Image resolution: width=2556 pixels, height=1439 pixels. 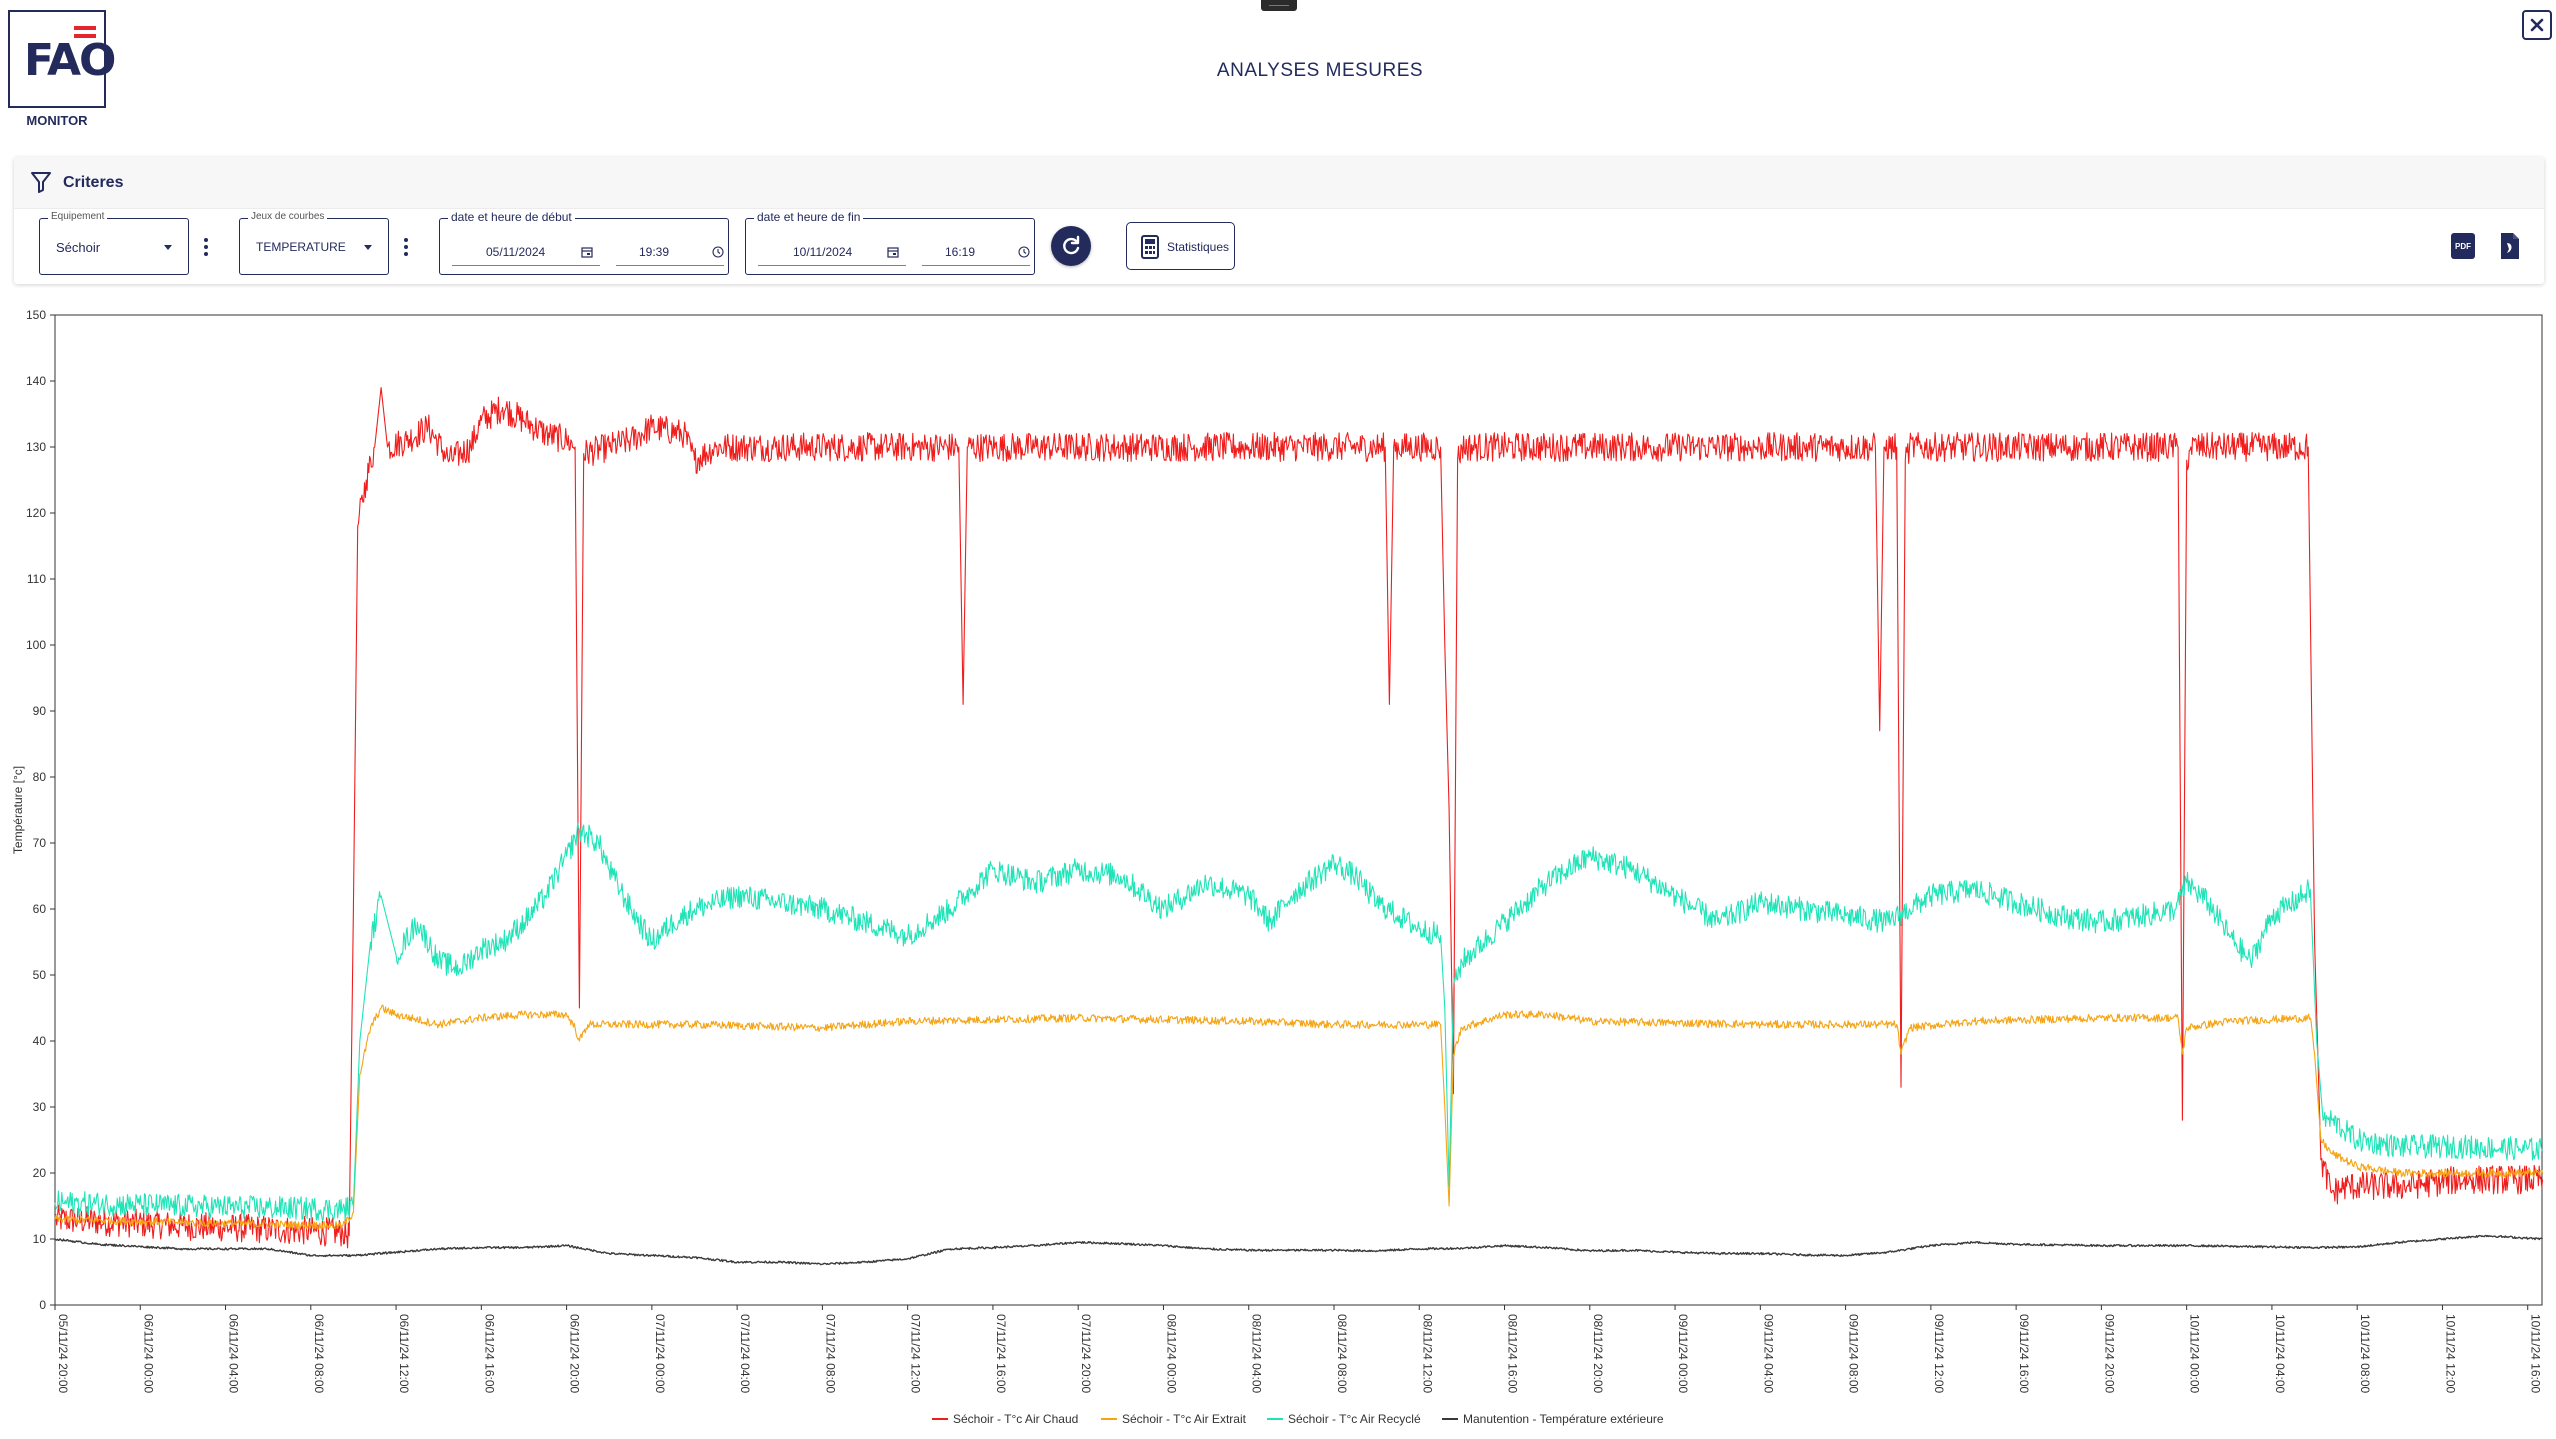 What do you see at coordinates (36, 513) in the screenshot?
I see `y-tick-label: 120` at bounding box center [36, 513].